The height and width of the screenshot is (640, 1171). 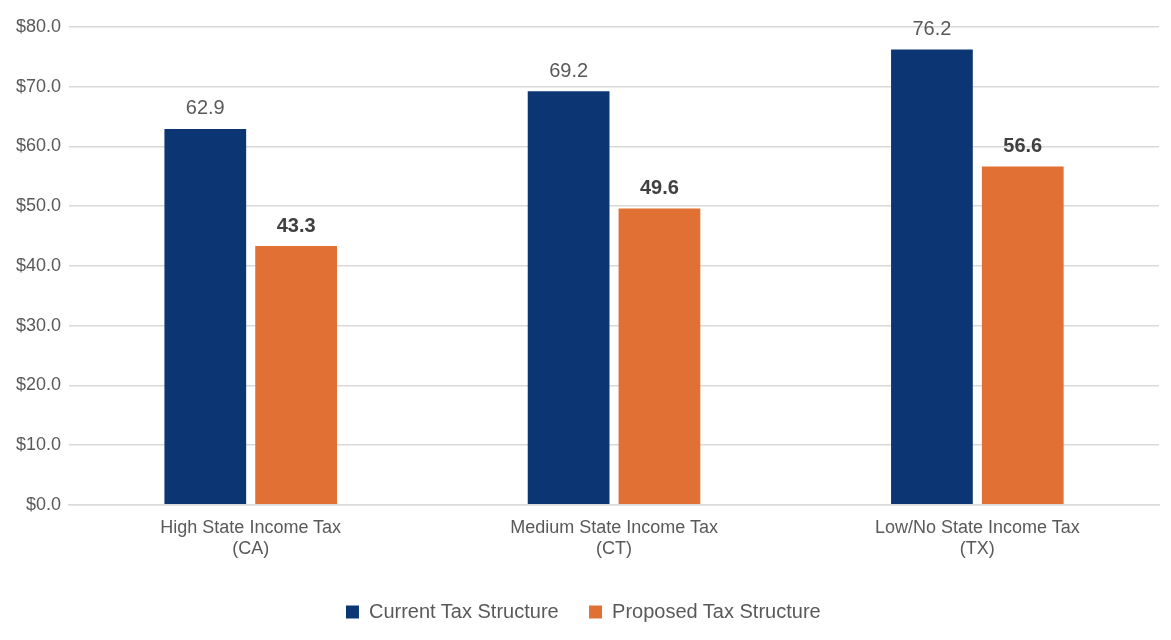 I want to click on x-tick-label: Medium State Income Tax (CT), so click(x=614, y=537).